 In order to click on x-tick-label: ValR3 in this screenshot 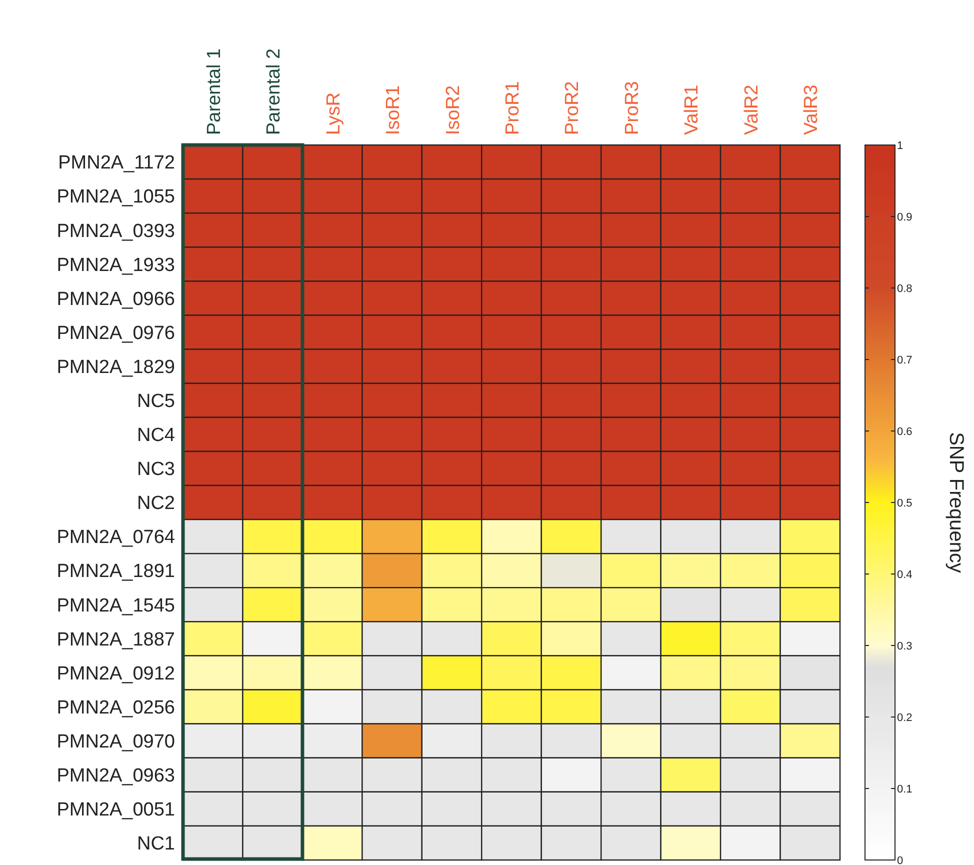, I will do `click(811, 109)`.